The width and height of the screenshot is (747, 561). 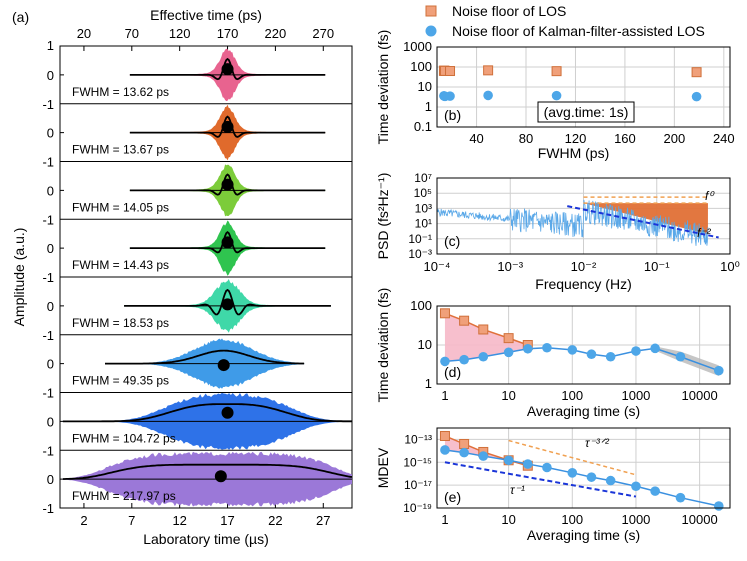 What do you see at coordinates (517, 490) in the screenshot?
I see `tau-1-annotation: τ⁻¹` at bounding box center [517, 490].